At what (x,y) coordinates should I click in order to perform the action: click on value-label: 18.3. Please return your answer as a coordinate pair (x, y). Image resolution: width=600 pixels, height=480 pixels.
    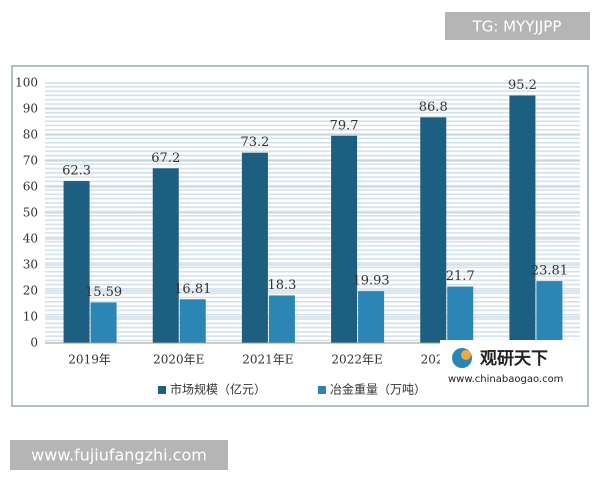
    Looking at the image, I should click on (281, 285).